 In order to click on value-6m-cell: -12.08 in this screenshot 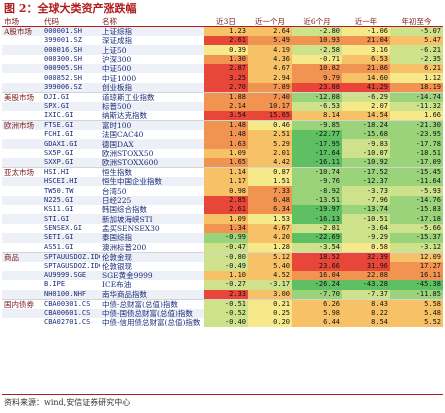, I will do `click(317, 96)`.